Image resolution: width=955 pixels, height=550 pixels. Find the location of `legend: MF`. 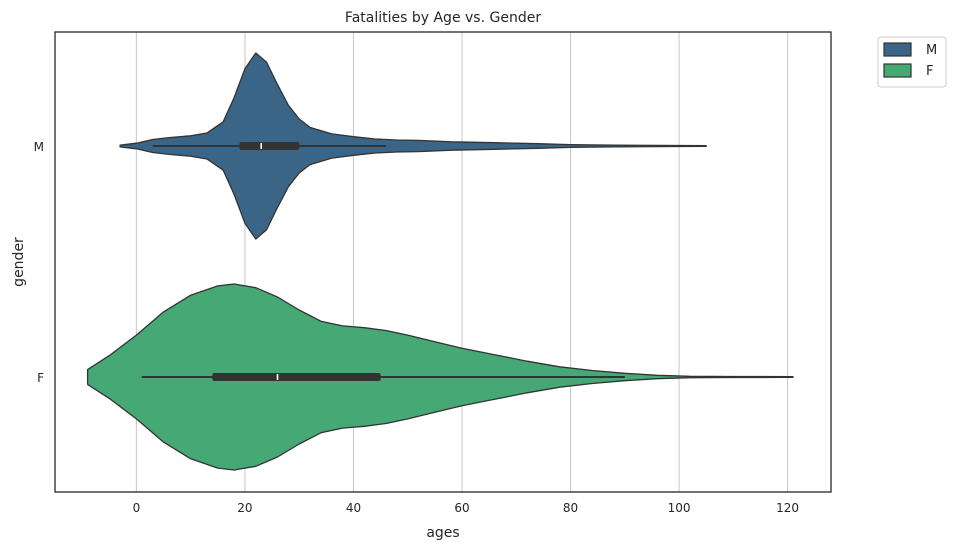

legend: MF is located at coordinates (912, 62).